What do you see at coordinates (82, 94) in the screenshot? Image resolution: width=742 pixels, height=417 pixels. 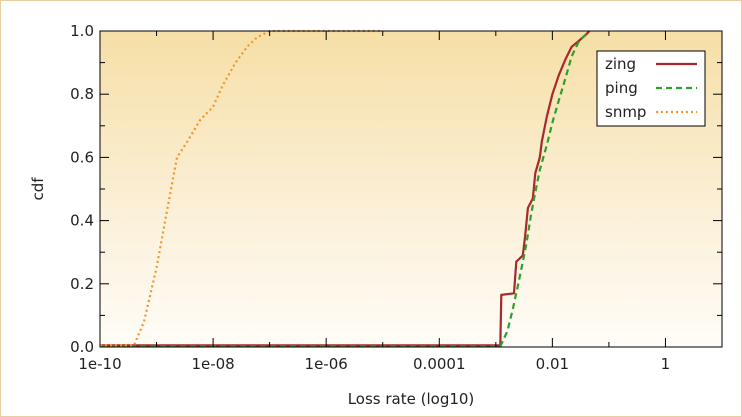 I see `y-tick-label-4: 0.8` at bounding box center [82, 94].